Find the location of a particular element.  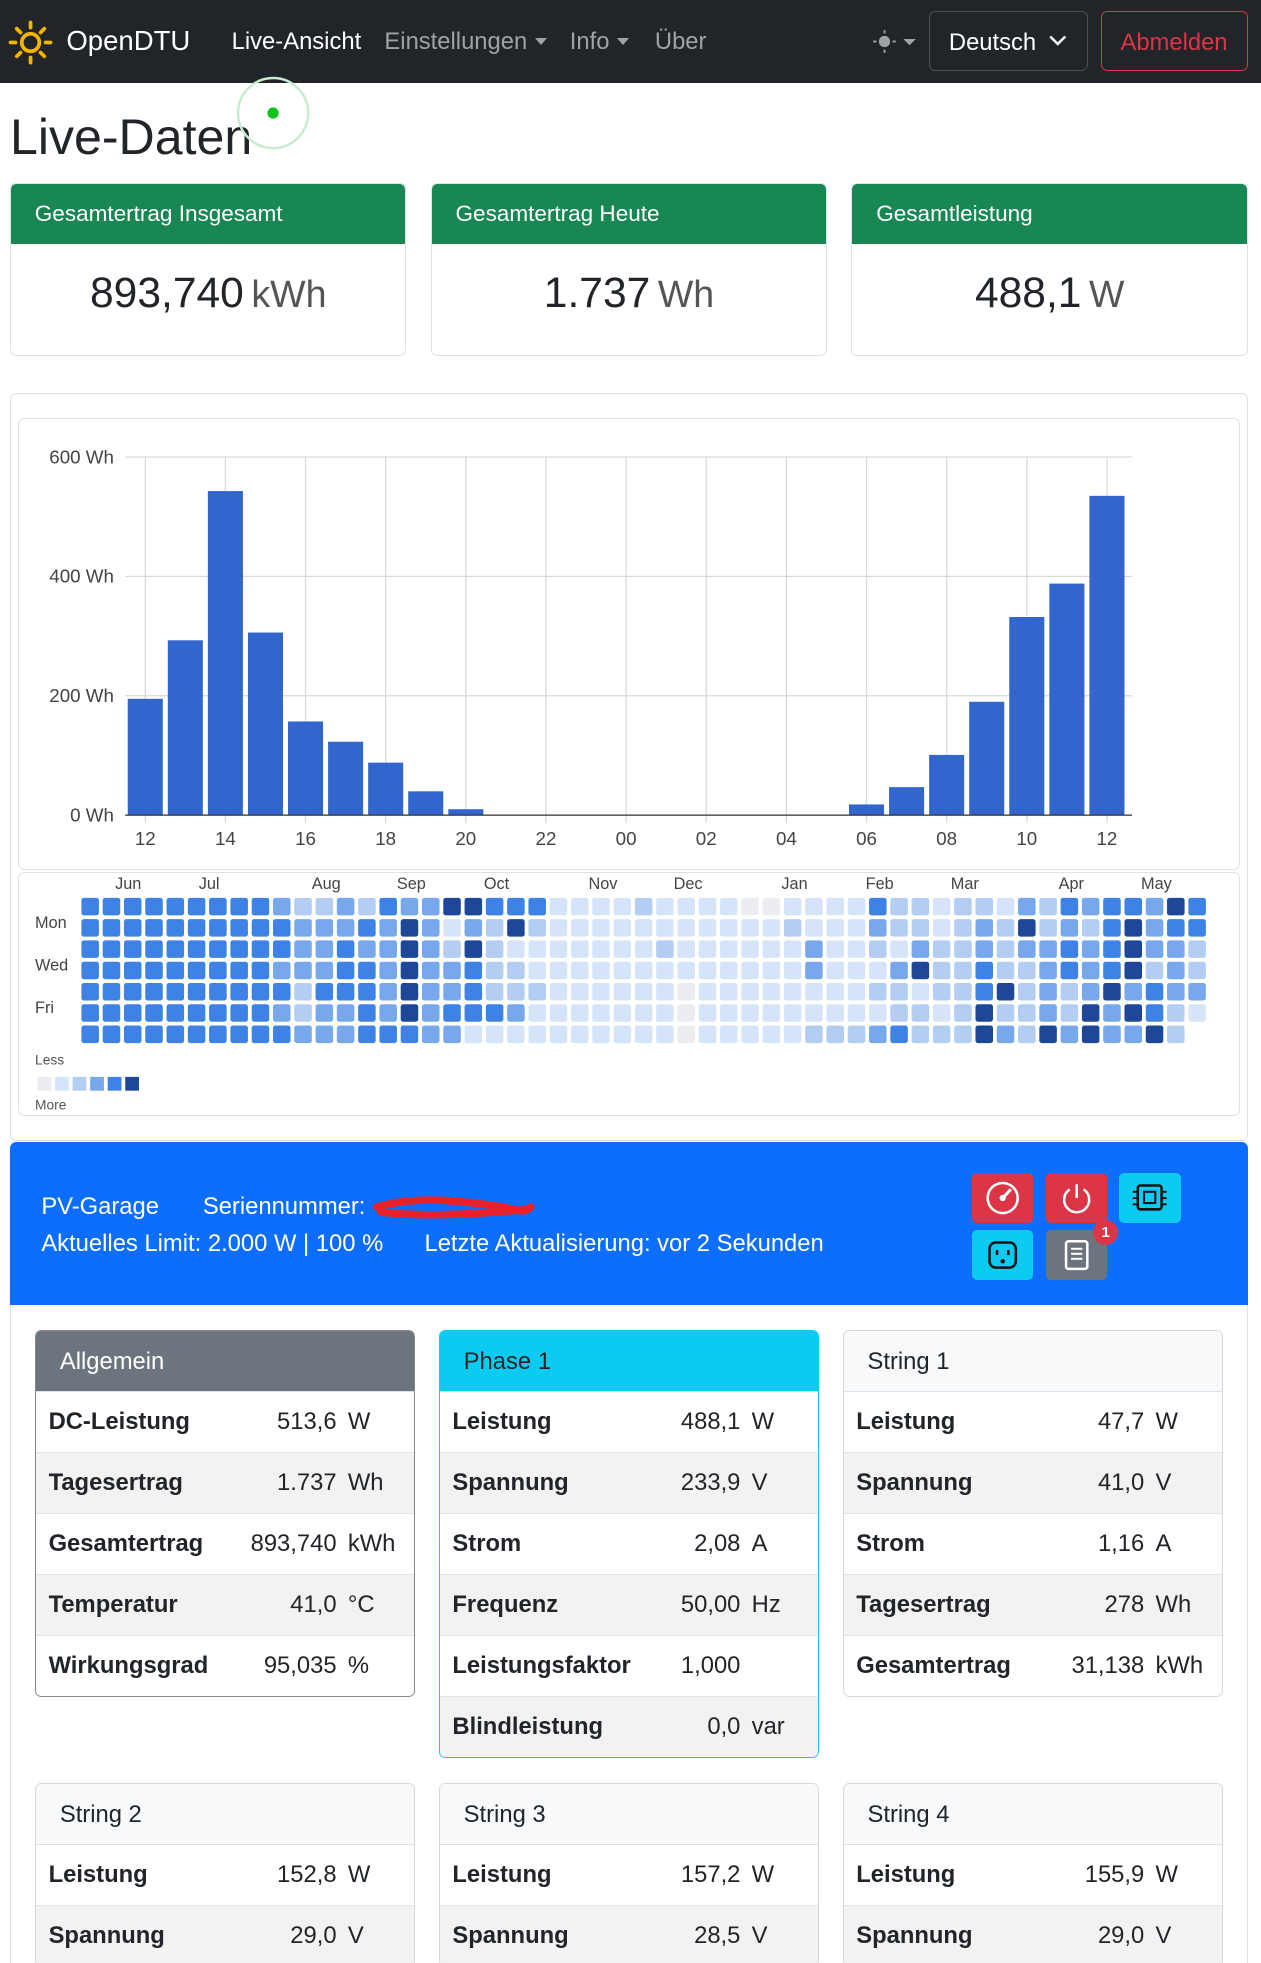

table-row: Temperatur 41,0 °C is located at coordinates (225, 1605).